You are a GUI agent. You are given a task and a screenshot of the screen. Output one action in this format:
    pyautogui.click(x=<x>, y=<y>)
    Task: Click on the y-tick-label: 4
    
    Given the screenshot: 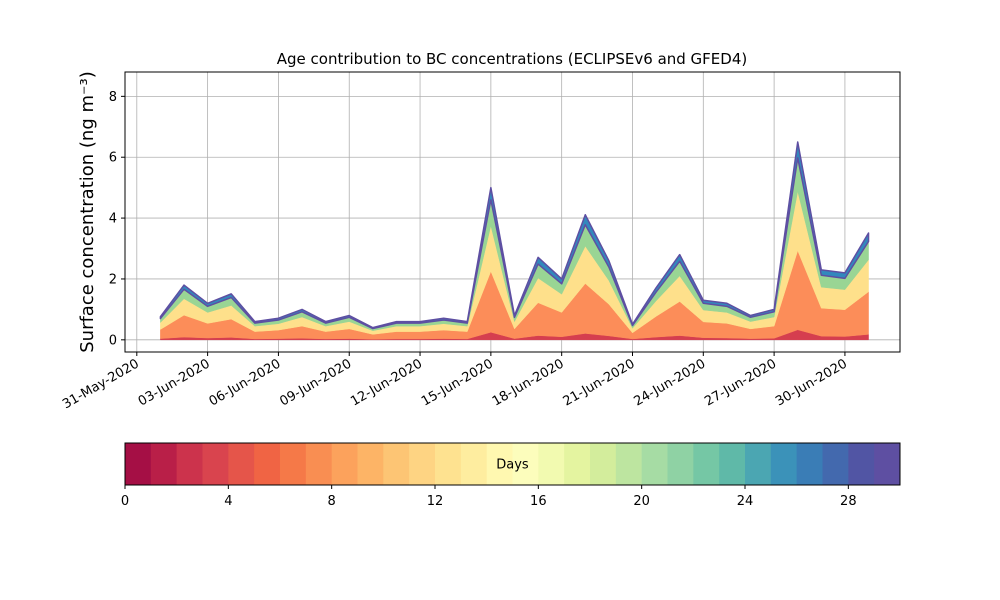 What is the action you would take?
    pyautogui.click(x=113, y=219)
    